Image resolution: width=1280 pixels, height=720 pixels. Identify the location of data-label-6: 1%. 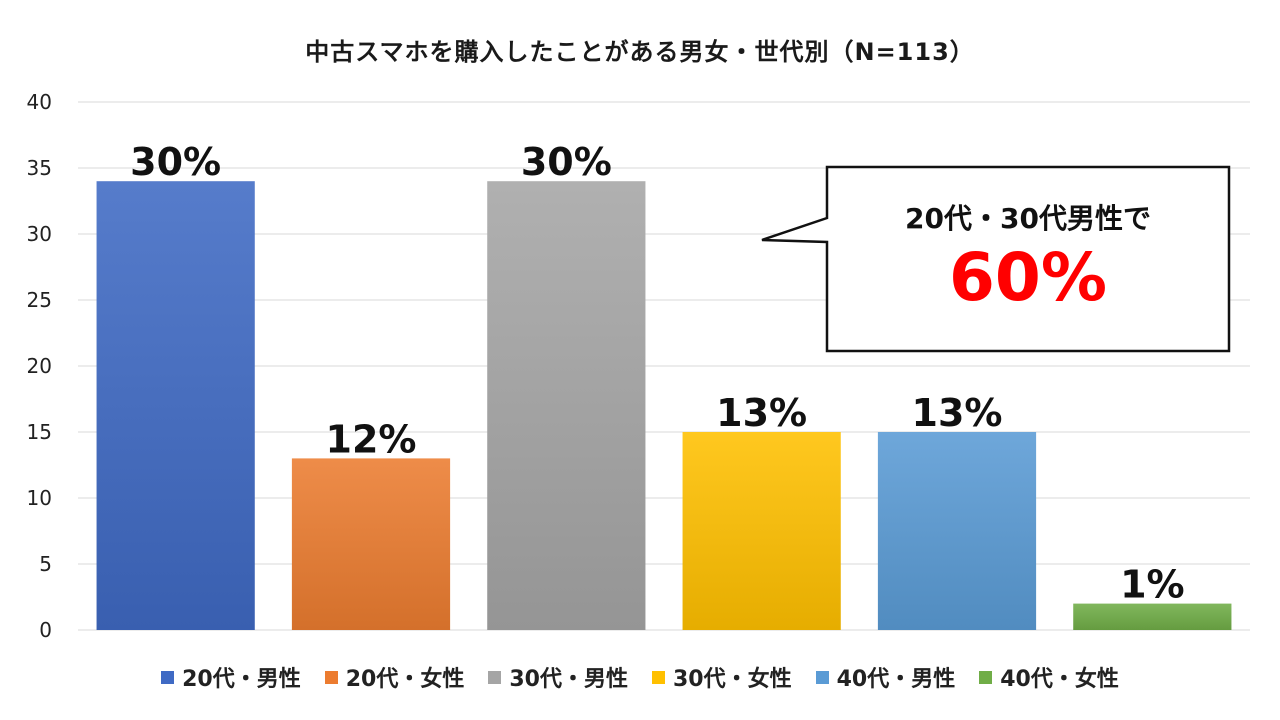
(1152, 585).